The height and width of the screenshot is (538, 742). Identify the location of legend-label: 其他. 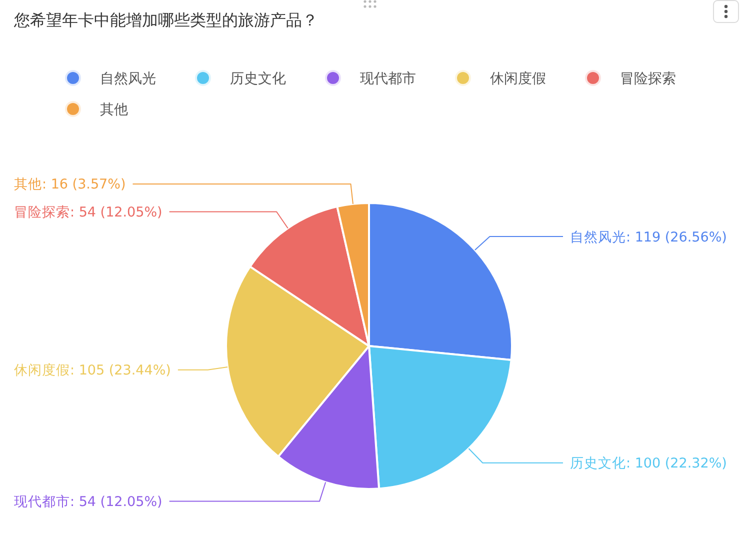
(114, 110).